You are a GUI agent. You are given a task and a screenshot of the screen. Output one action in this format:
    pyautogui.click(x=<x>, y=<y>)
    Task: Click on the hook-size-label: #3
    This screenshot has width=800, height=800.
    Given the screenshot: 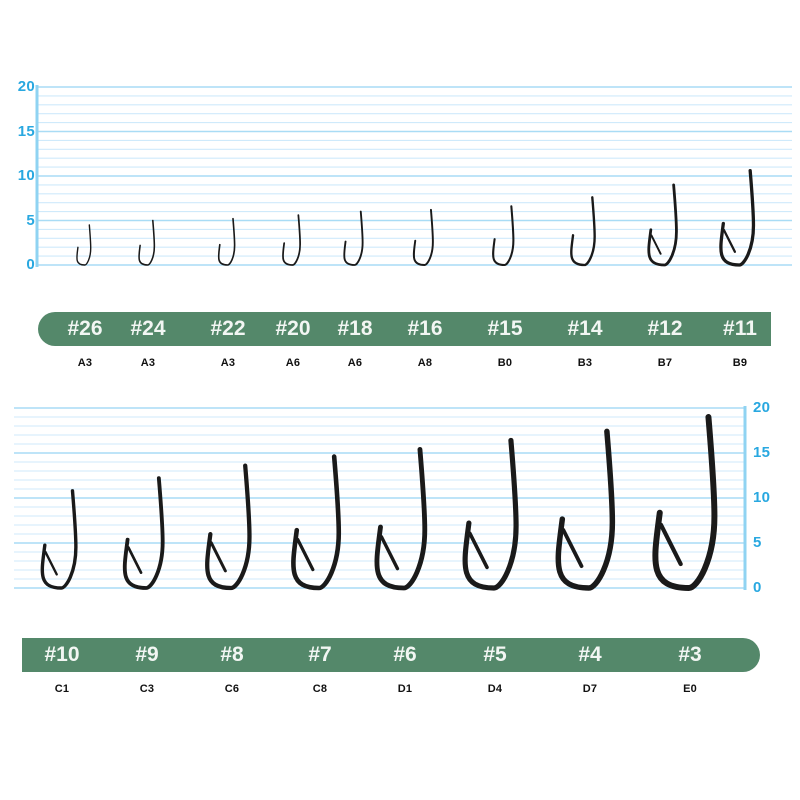 What is the action you would take?
    pyautogui.click(x=690, y=654)
    